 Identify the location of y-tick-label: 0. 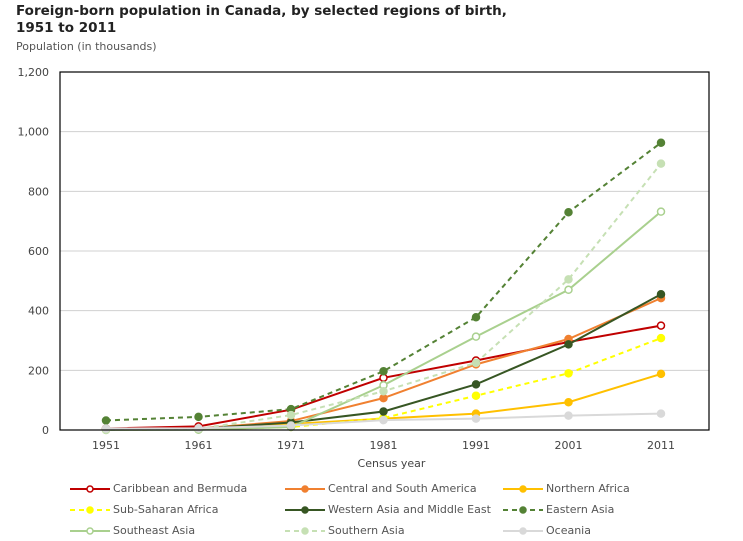
(45, 430).